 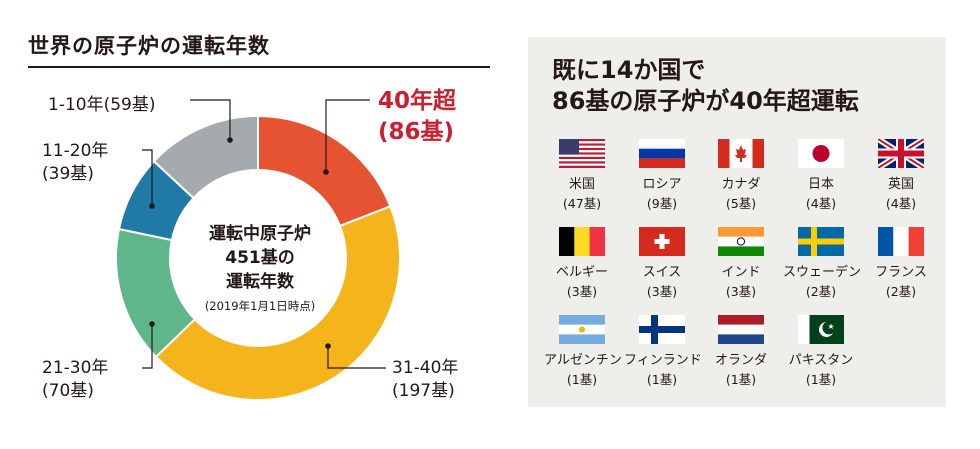 What do you see at coordinates (820, 184) in the screenshot?
I see `country-name: 日本` at bounding box center [820, 184].